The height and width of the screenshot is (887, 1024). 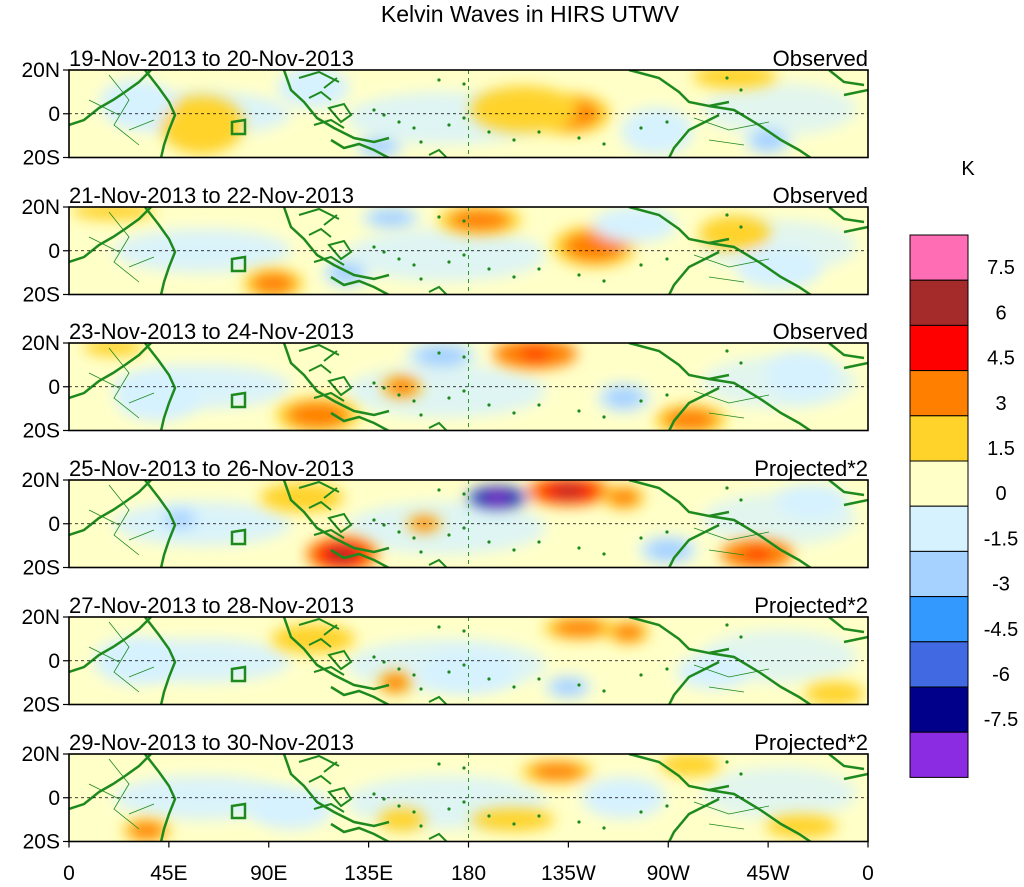 I want to click on colorbar-tick-label: 0, so click(x=1000, y=494).